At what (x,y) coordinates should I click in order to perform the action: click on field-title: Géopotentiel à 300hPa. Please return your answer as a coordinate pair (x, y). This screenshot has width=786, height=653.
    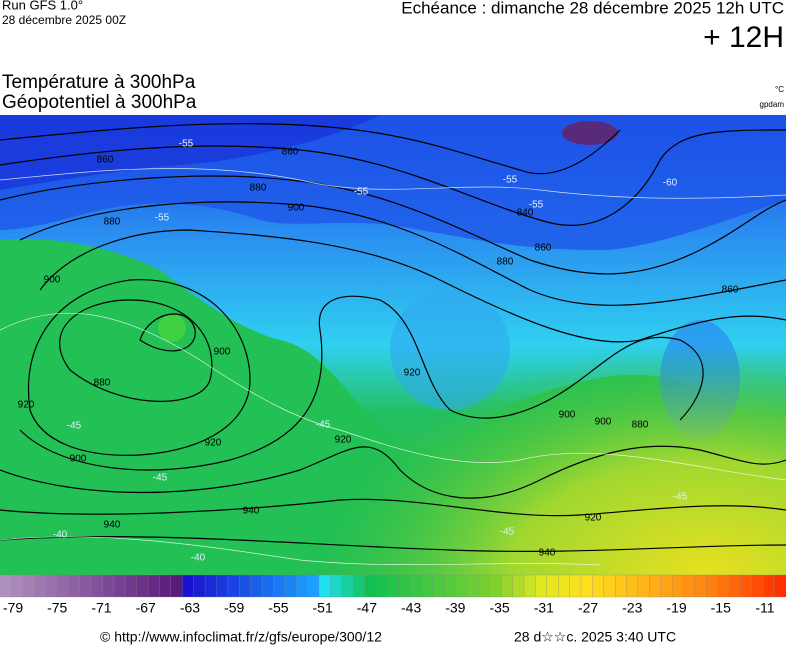
    Looking at the image, I should click on (99, 102).